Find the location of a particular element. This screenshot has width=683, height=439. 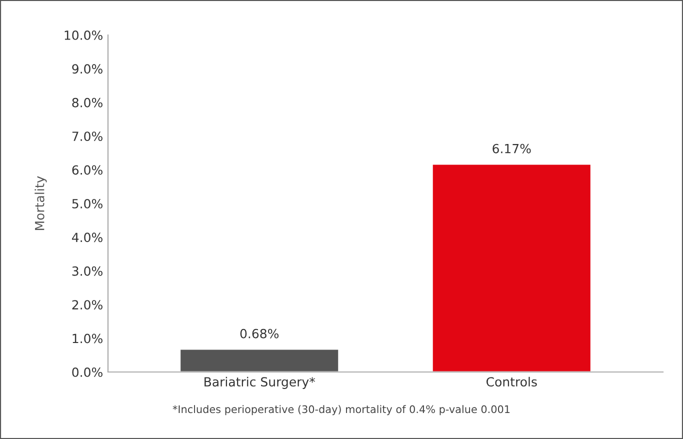

y-tick-label: 10.0% is located at coordinates (83, 35).